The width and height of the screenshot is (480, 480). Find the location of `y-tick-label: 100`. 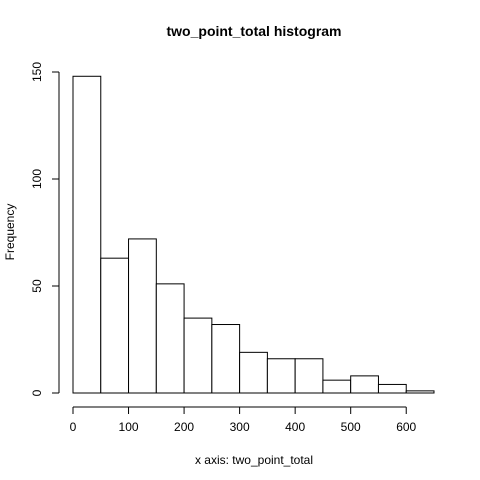

y-tick-label: 100 is located at coordinates (37, 179).